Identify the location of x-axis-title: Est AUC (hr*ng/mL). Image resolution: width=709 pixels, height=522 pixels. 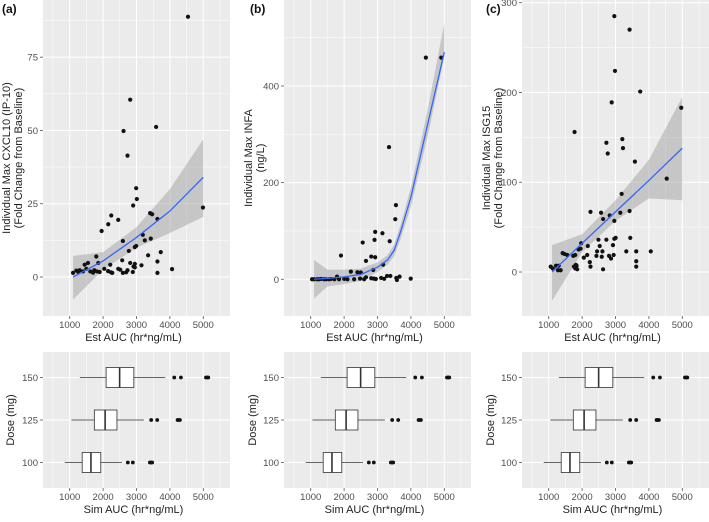
(612, 338).